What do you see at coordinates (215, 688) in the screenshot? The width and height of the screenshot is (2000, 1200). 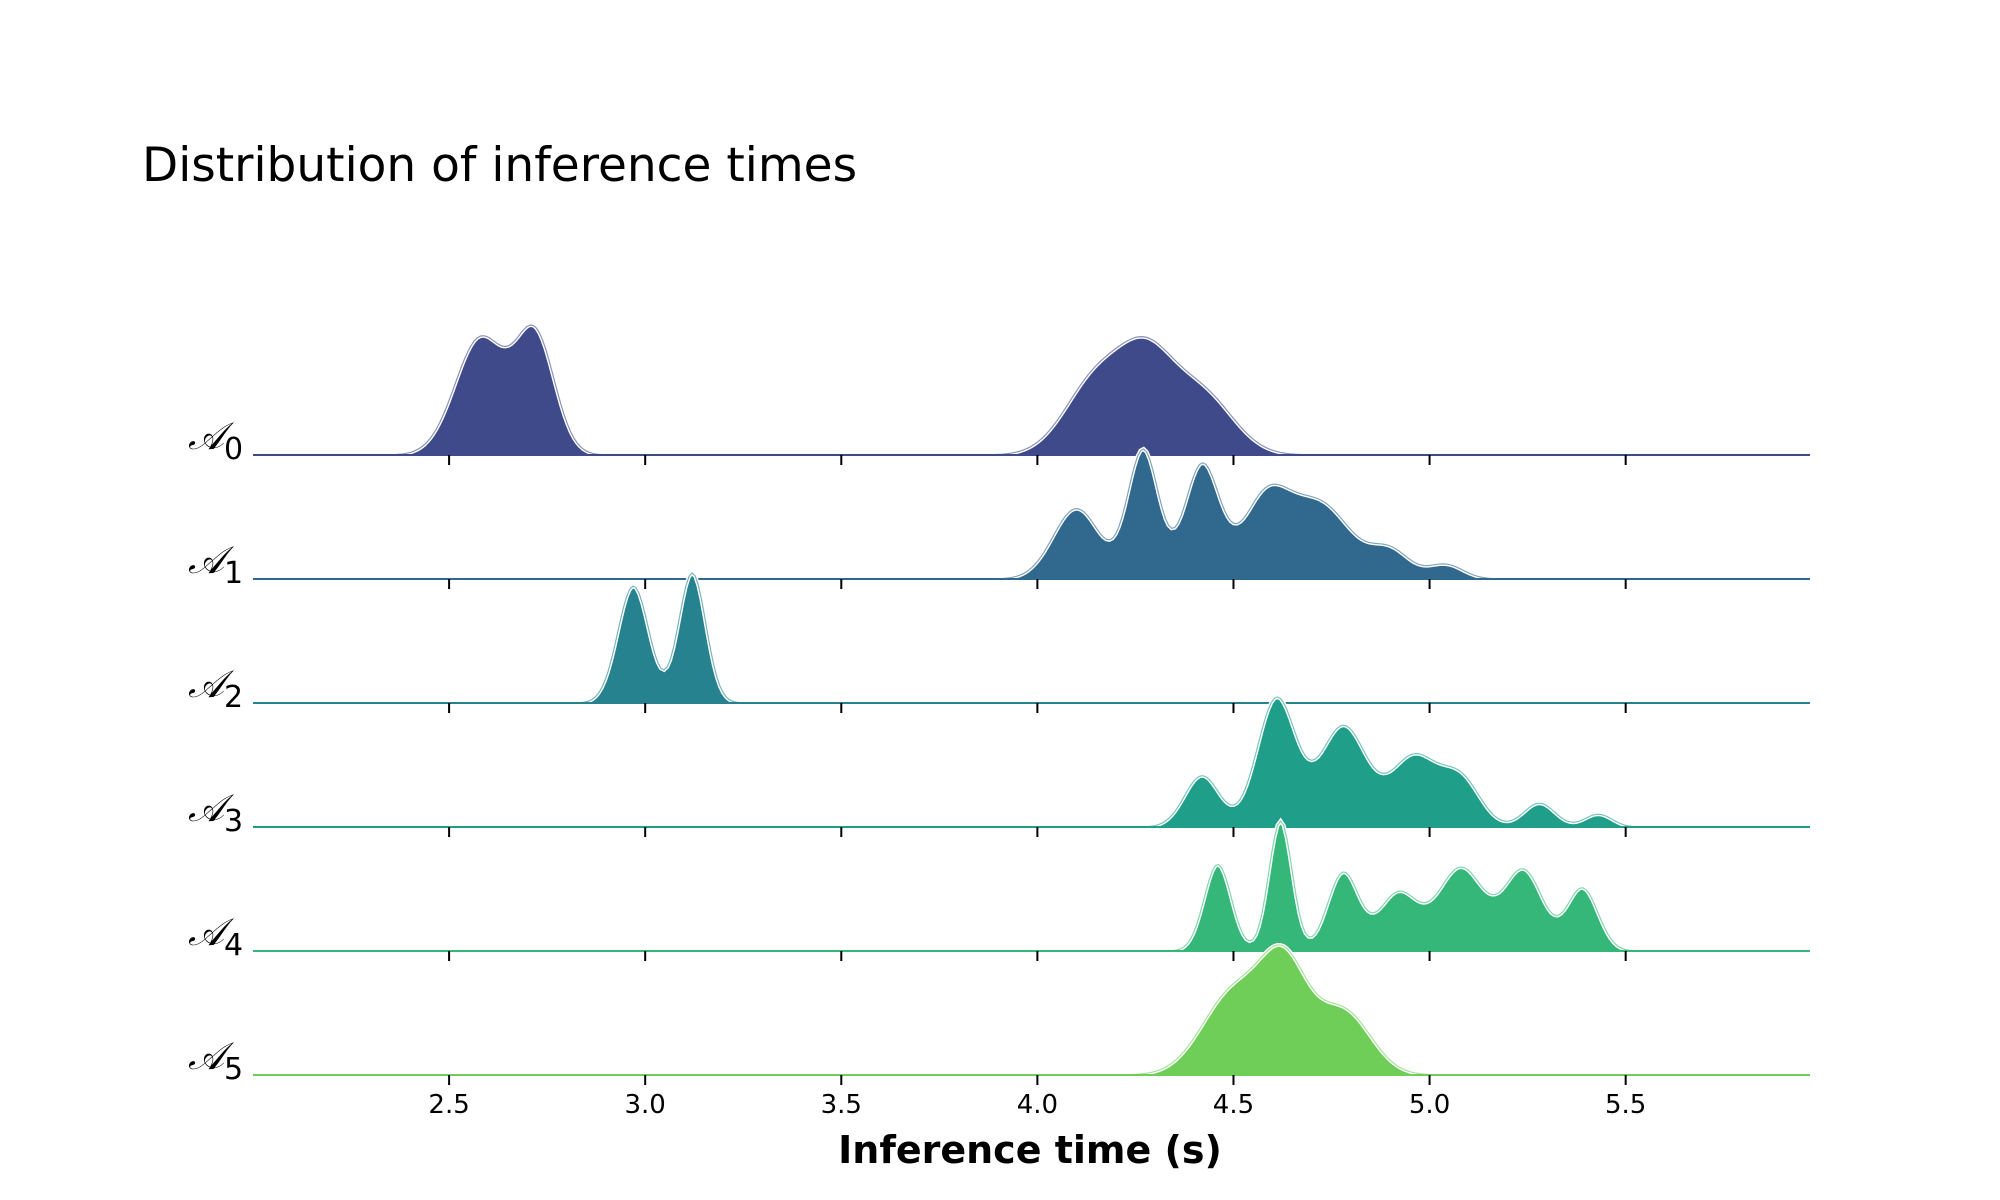 I see `row-label-A2: 𝒜2` at bounding box center [215, 688].